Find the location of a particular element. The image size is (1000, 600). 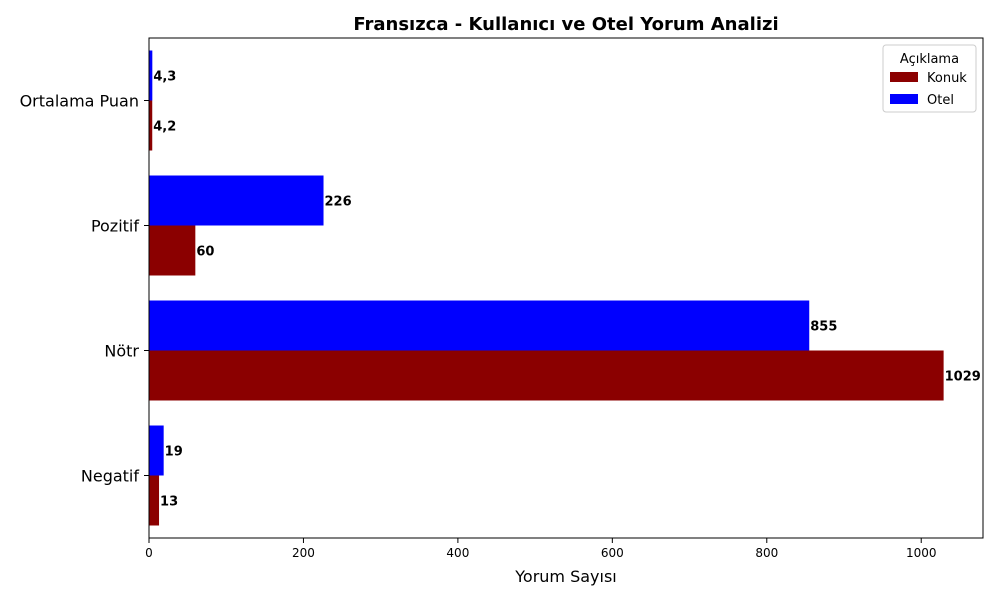

x-tick-label: 600 is located at coordinates (612, 553).